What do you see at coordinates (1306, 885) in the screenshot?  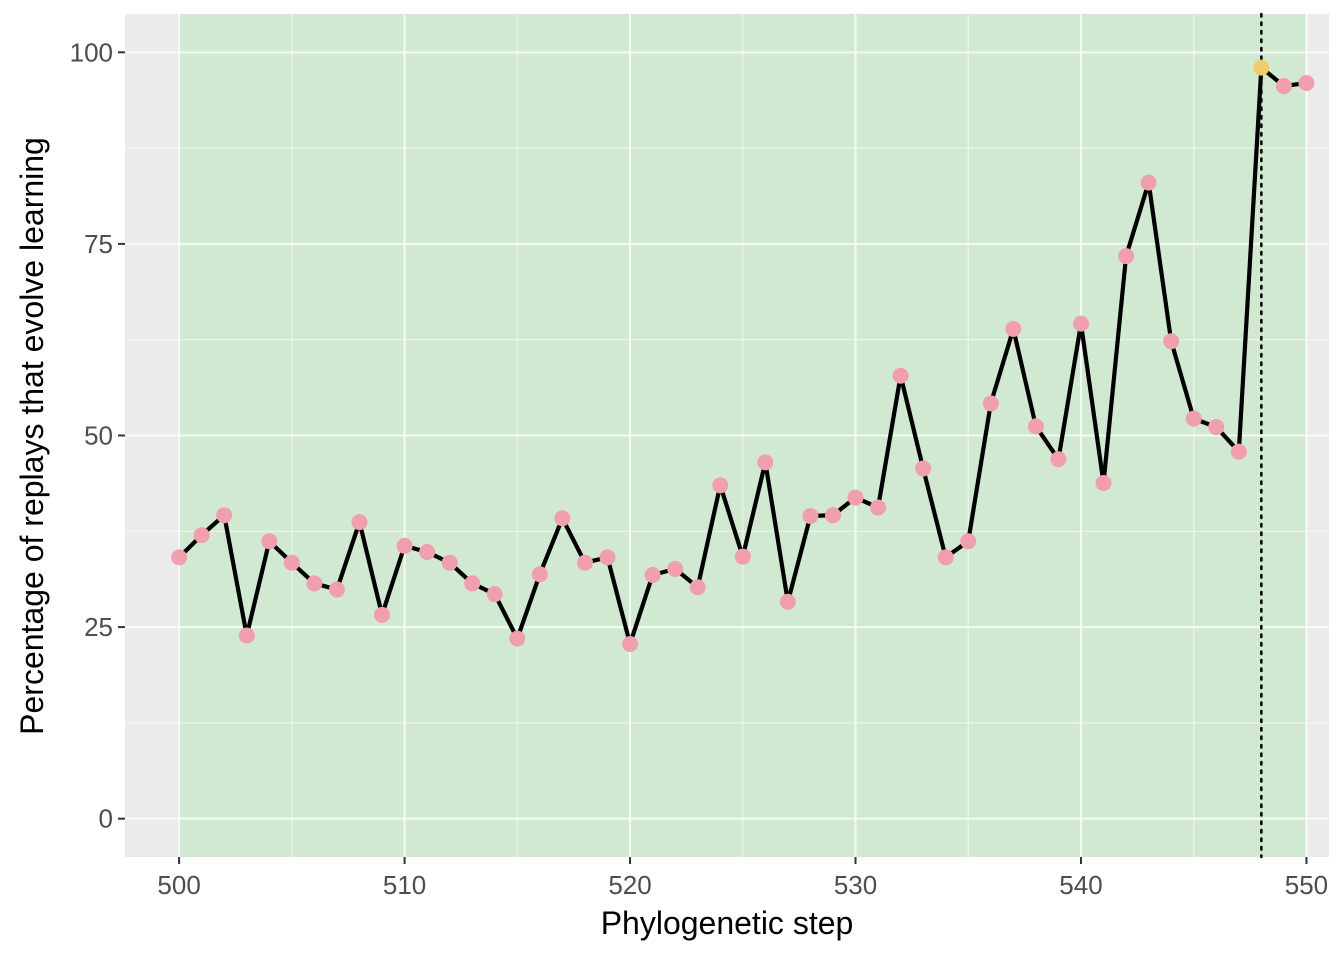 I see `x-tick-label: 550` at bounding box center [1306, 885].